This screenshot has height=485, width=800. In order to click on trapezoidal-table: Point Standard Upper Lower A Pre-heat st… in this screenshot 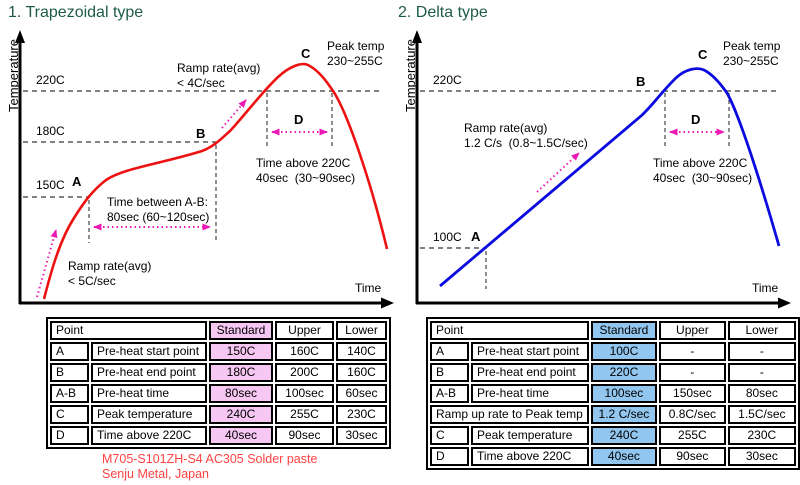, I will do `click(218, 383)`.